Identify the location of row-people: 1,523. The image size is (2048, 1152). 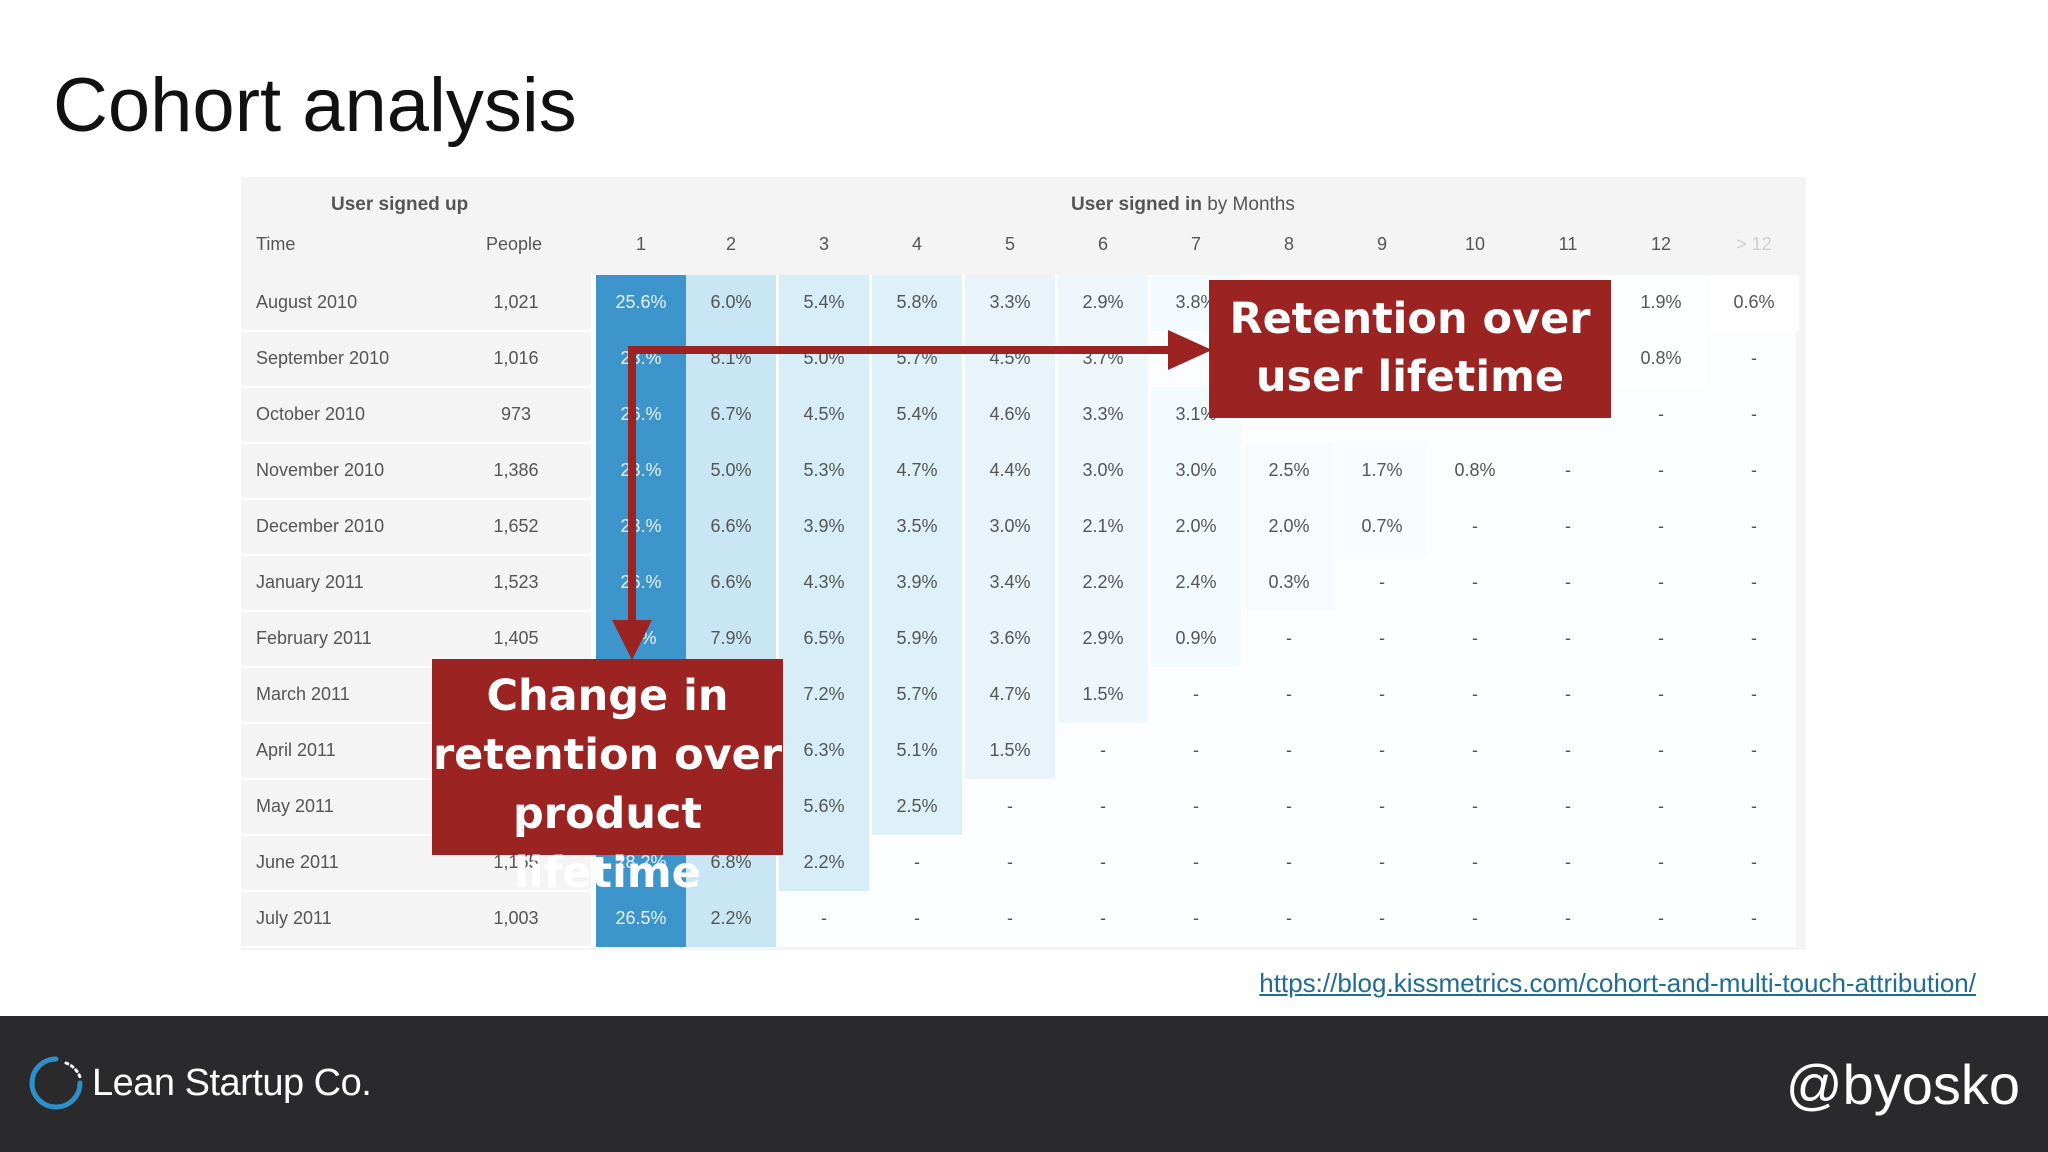
(516, 582).